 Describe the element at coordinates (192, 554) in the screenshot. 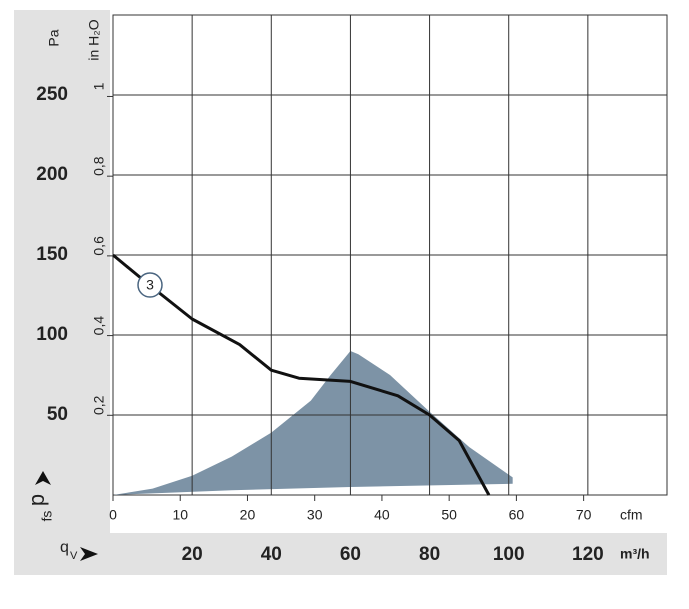

I see `x-tick-label: 20` at that location.